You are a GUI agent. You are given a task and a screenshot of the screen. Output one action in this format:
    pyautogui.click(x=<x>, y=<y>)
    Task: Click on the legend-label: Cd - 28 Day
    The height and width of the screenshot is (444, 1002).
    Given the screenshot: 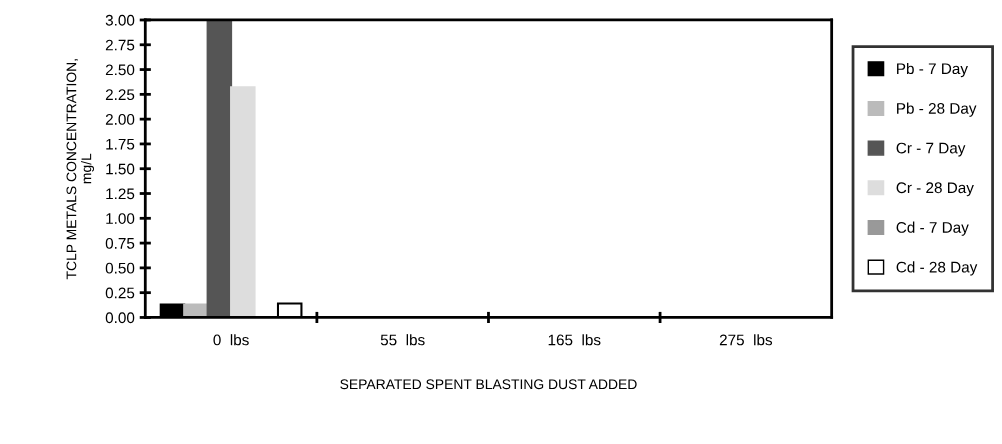 What is the action you would take?
    pyautogui.click(x=937, y=268)
    